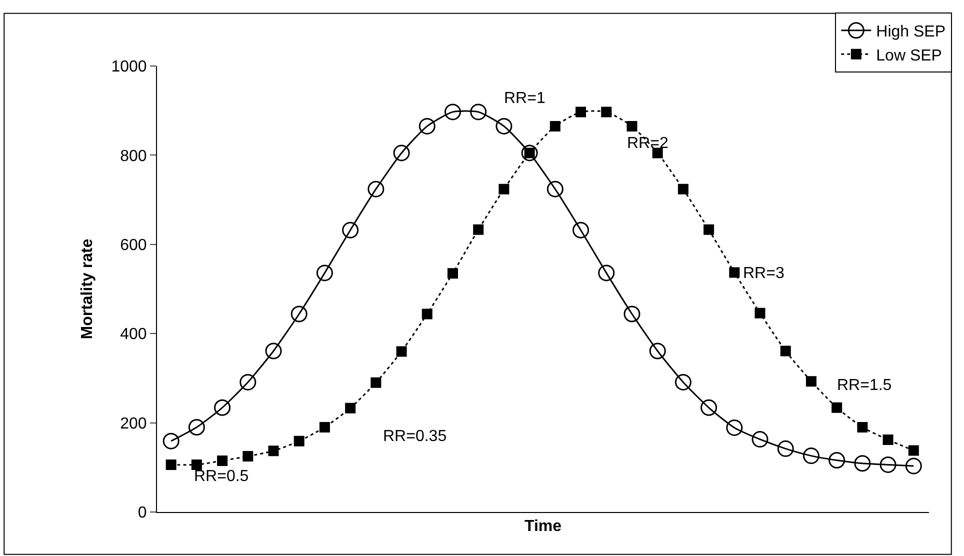  What do you see at coordinates (864, 385) in the screenshot?
I see `annotation: RR=1.5` at bounding box center [864, 385].